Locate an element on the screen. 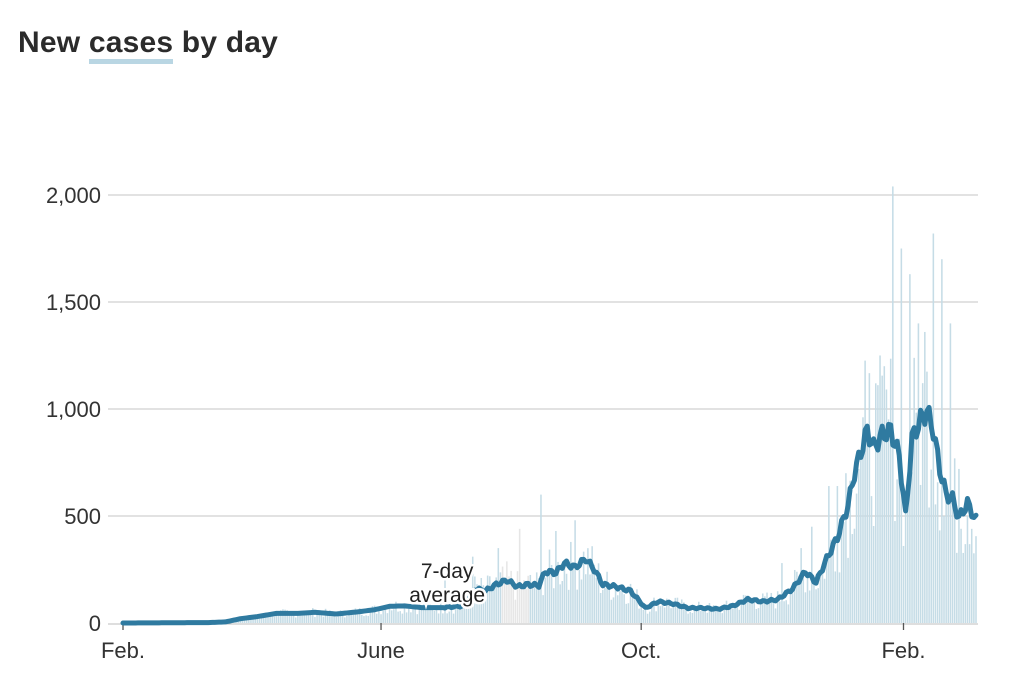 This screenshot has height=674, width=1010. y-tick-label: 2,000 is located at coordinates (73, 195).